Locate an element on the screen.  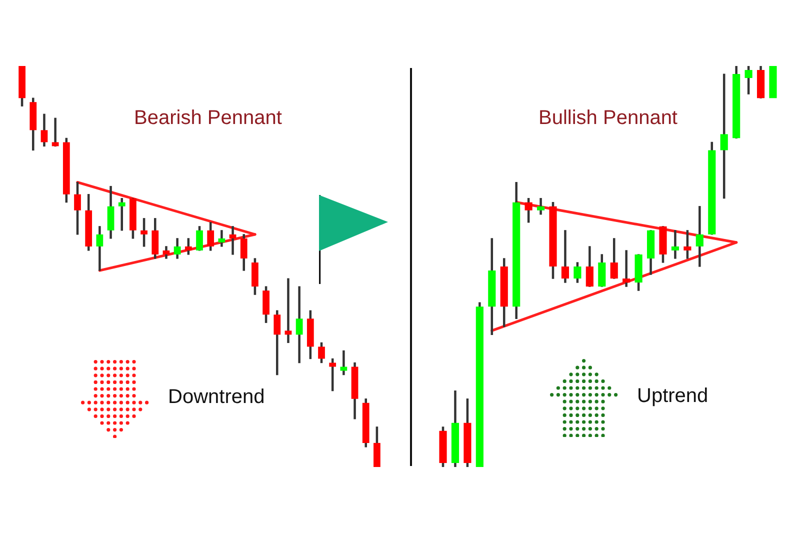
text: Bullish Pennant is located at coordinates (608, 118).